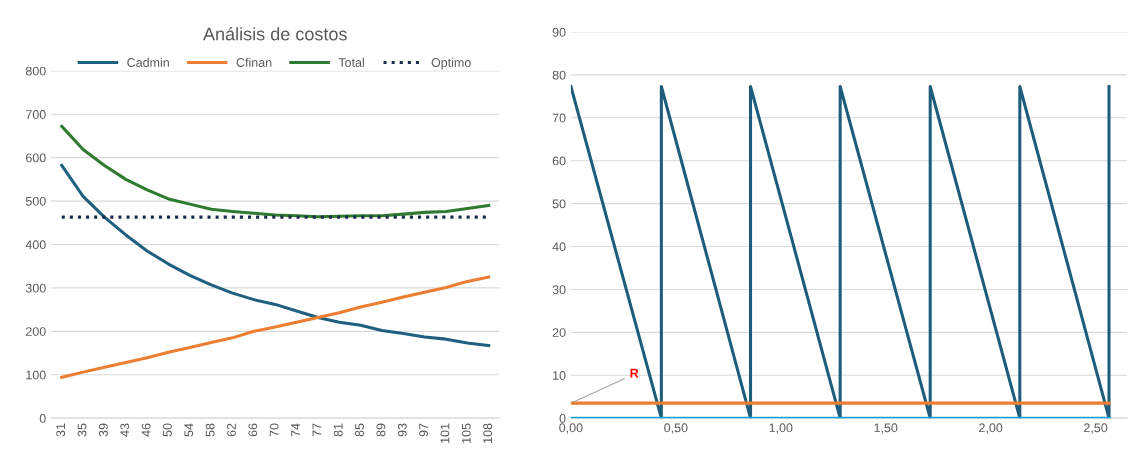  Describe the element at coordinates (35, 71) in the screenshot. I see `y-tick-label: 800` at that location.